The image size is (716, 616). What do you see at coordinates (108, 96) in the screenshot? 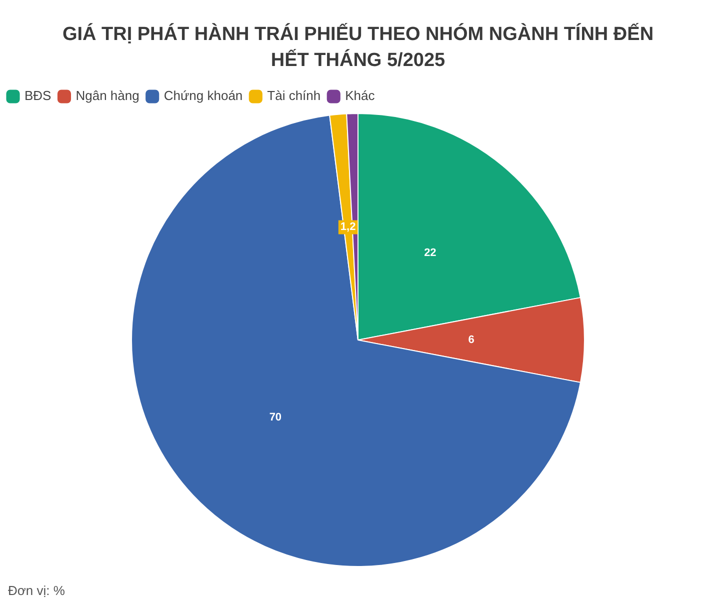
I see `legend-label: Ngân hàng` at bounding box center [108, 96].